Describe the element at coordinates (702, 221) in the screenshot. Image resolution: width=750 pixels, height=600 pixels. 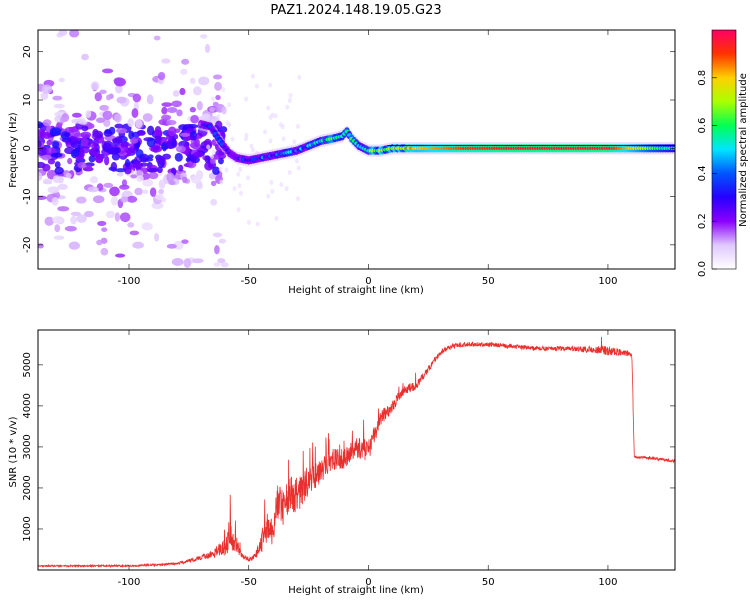
I see `colorbar-tick-label: 0.2` at that location.